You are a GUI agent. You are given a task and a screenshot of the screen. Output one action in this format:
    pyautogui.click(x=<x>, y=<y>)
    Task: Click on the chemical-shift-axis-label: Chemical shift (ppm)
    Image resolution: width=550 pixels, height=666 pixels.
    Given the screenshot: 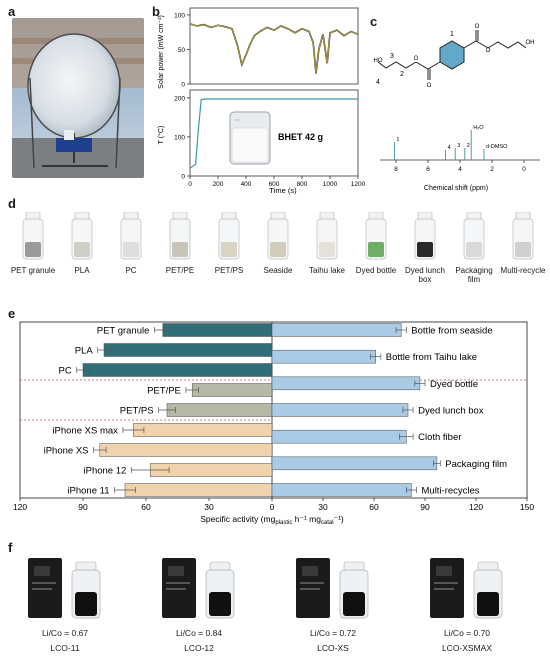 What is the action you would take?
    pyautogui.click(x=456, y=188)
    